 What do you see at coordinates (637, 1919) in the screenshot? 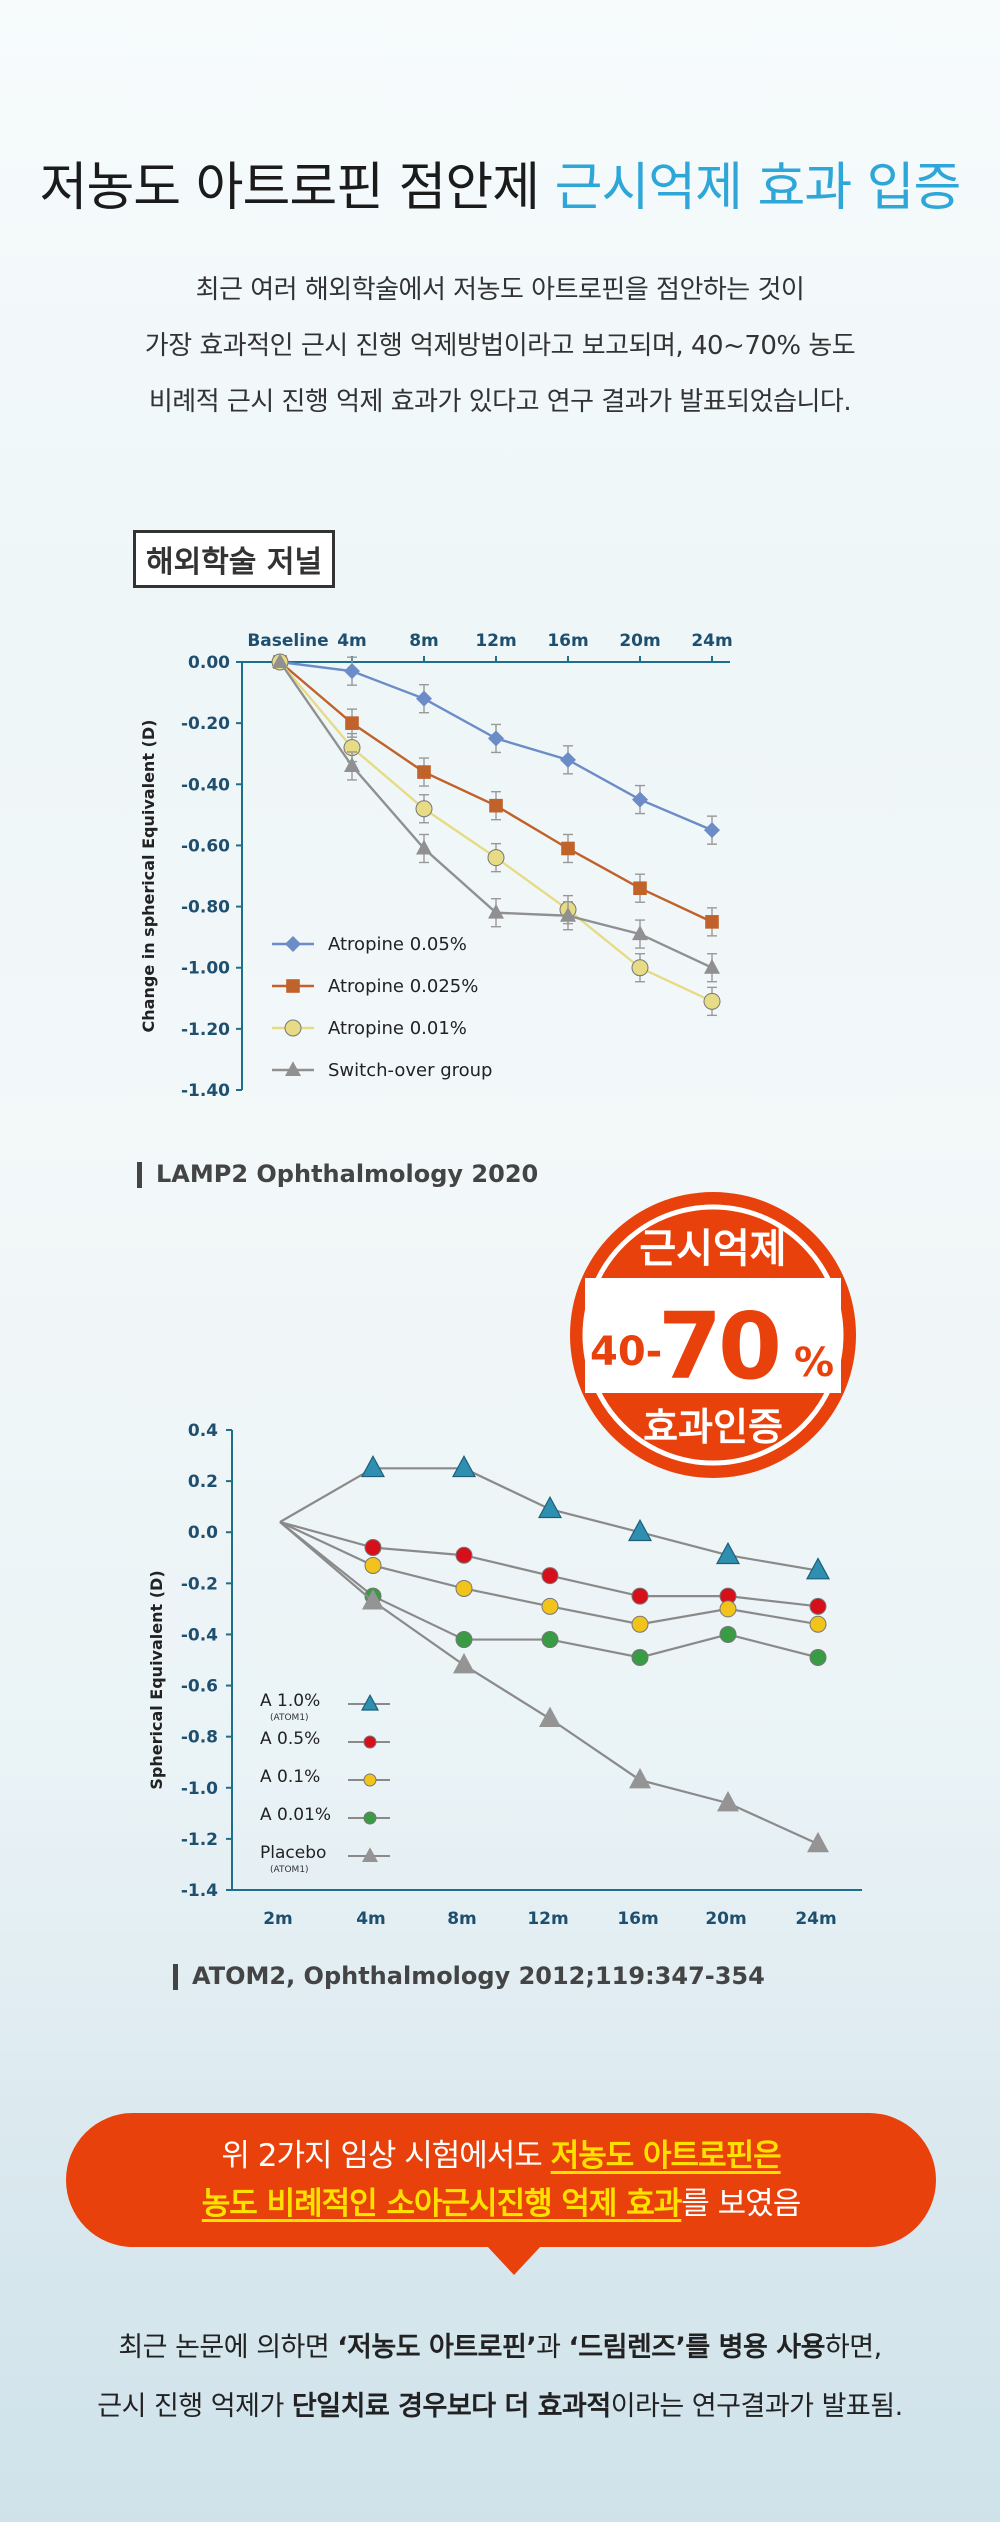
I see `chart2-x-tick-label: 16m` at bounding box center [637, 1919].